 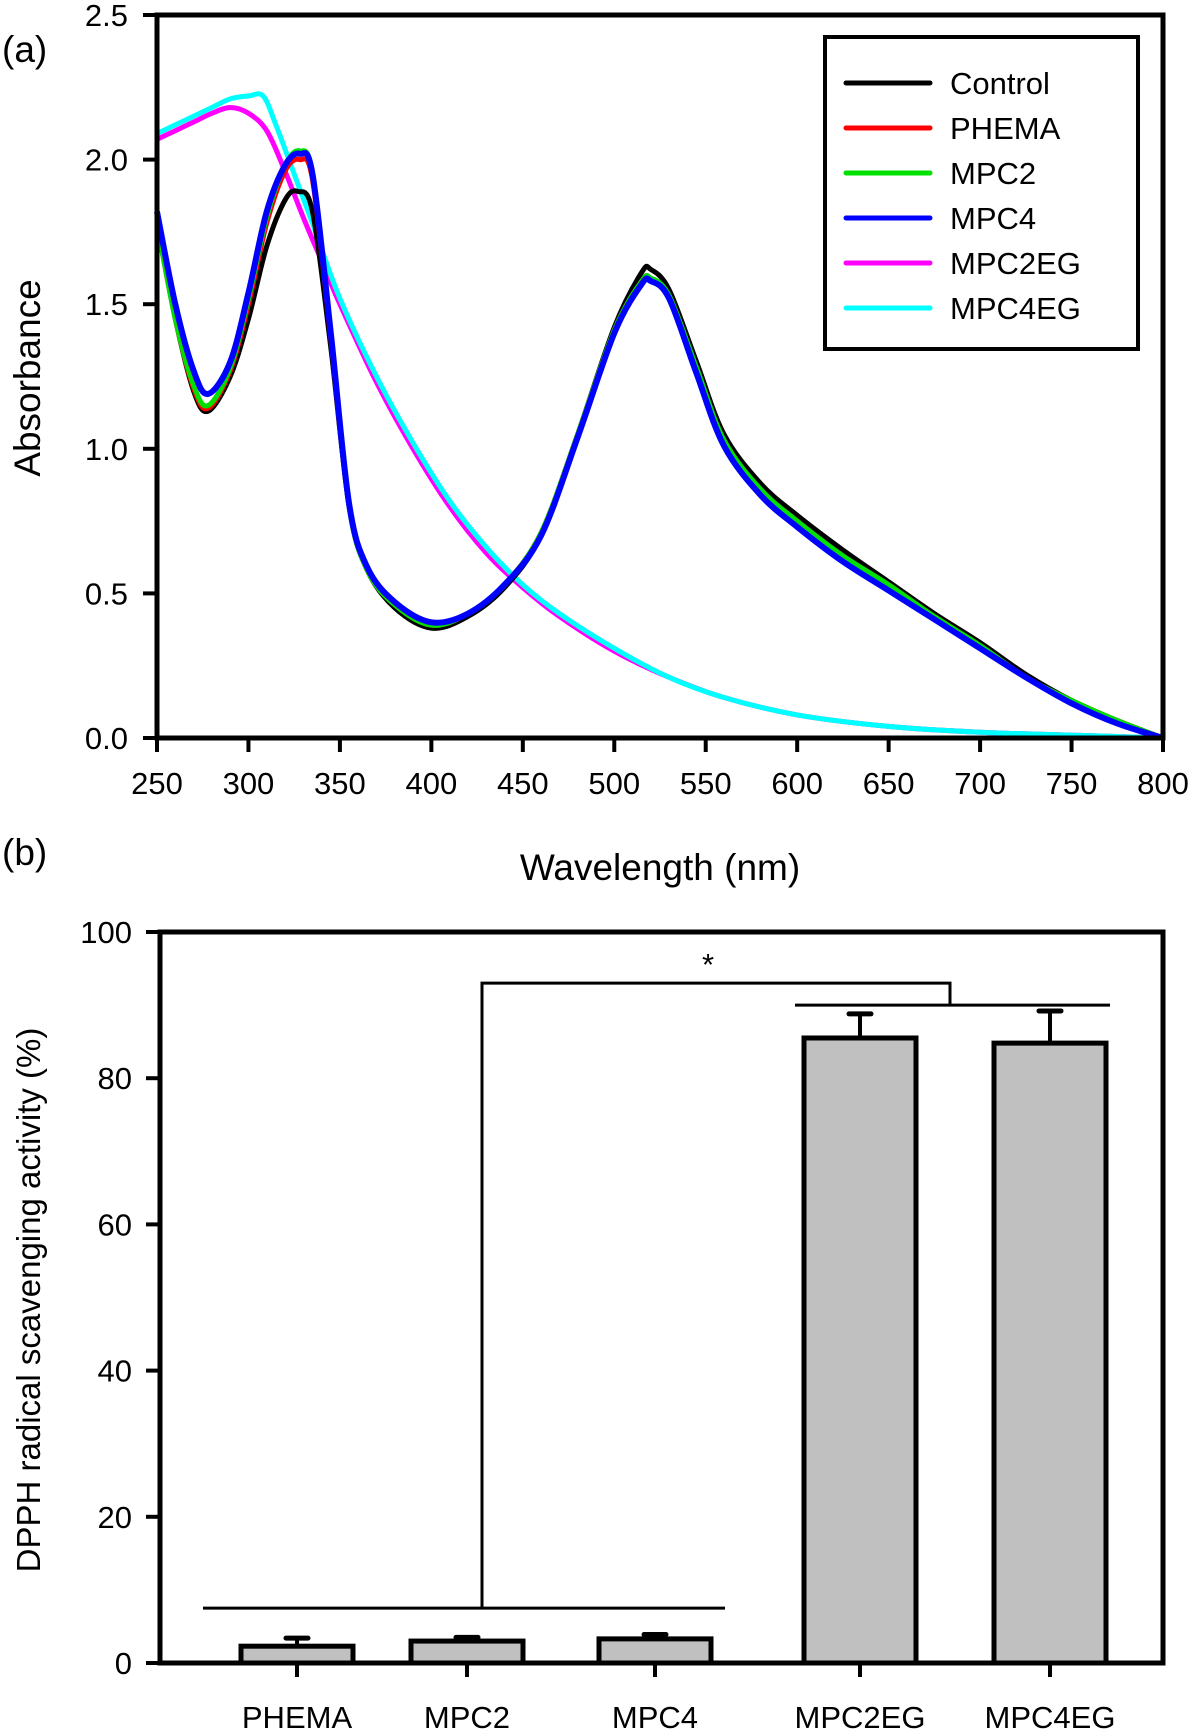 What do you see at coordinates (1015, 263) in the screenshot?
I see `legend-label-mpc2eg: MPC2EG` at bounding box center [1015, 263].